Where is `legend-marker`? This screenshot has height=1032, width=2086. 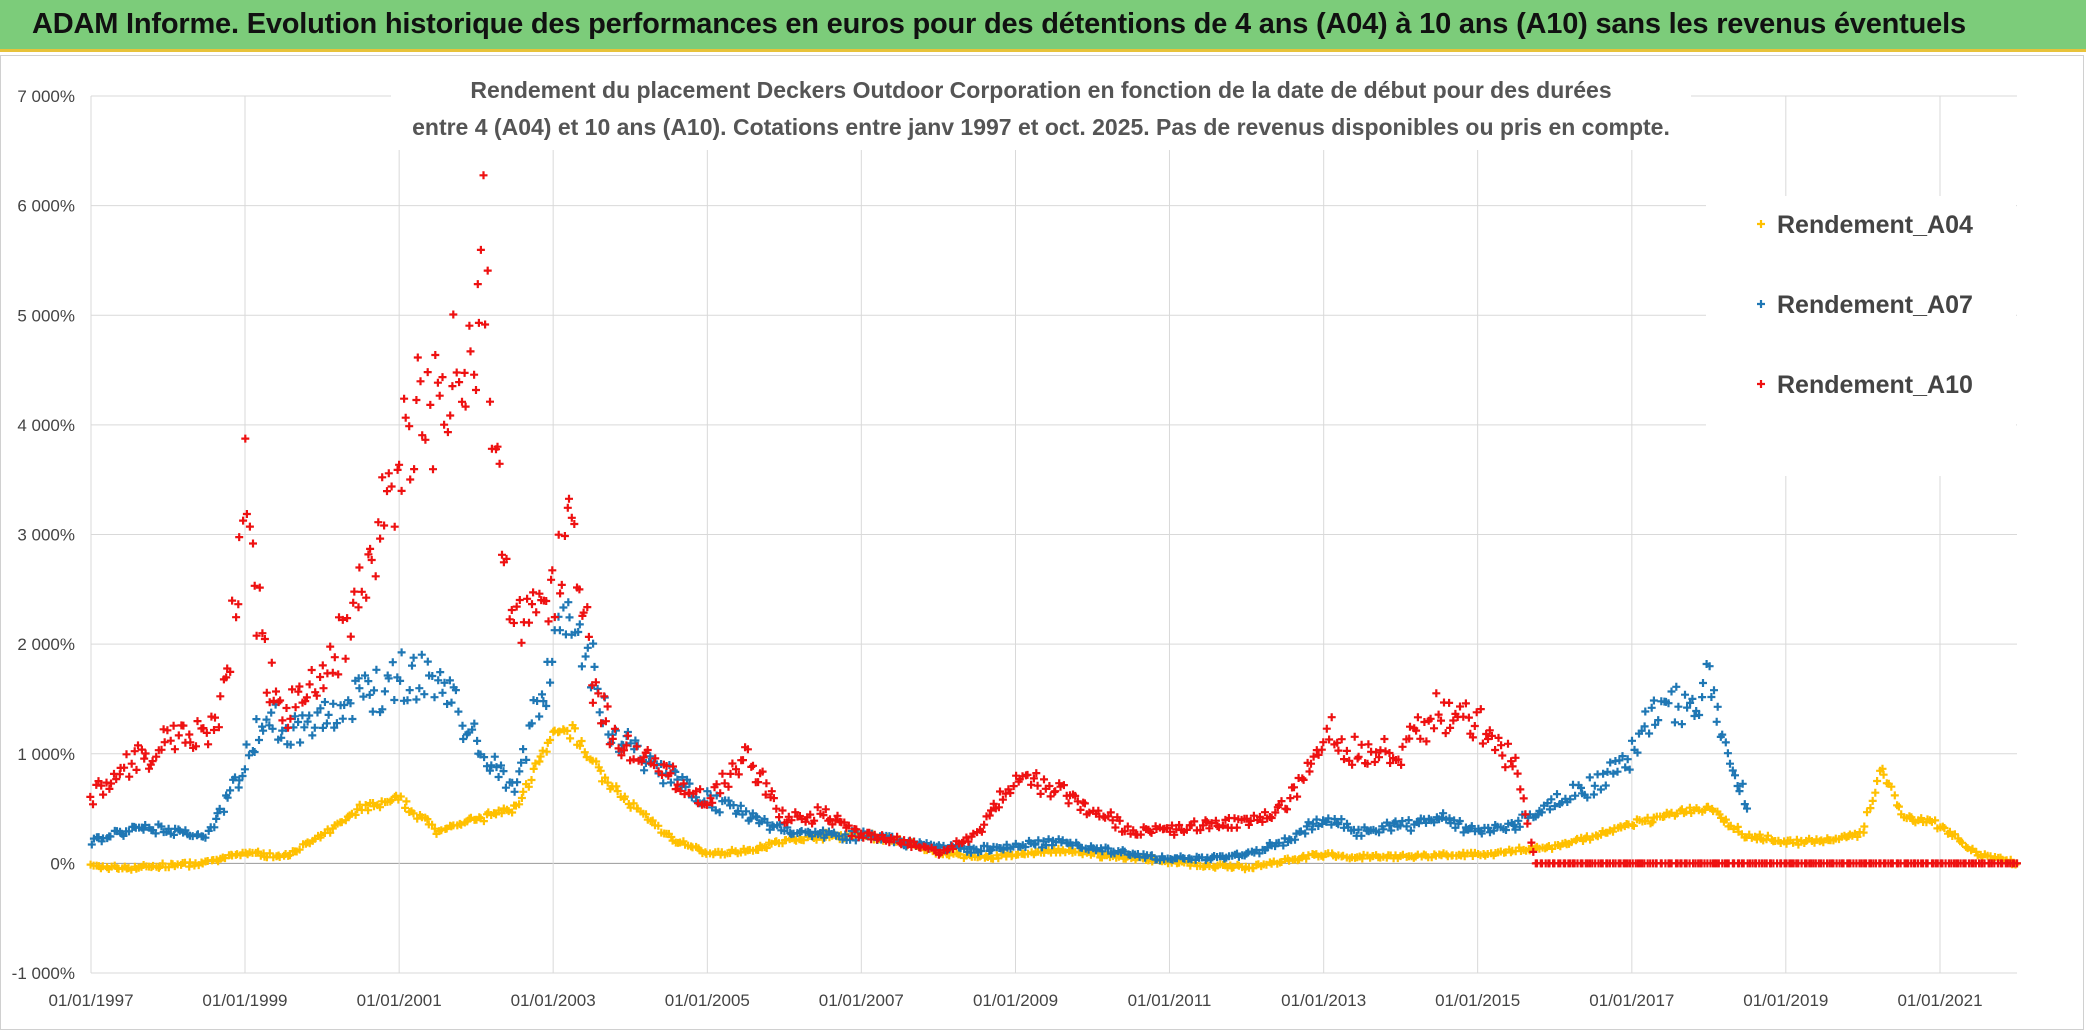 legend-marker is located at coordinates (1761, 304).